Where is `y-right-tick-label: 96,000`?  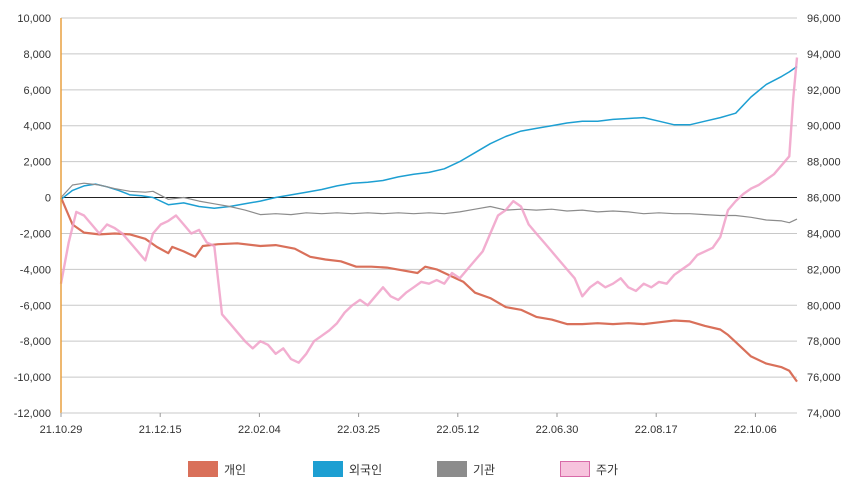 y-right-tick-label: 96,000 is located at coordinates (824, 19).